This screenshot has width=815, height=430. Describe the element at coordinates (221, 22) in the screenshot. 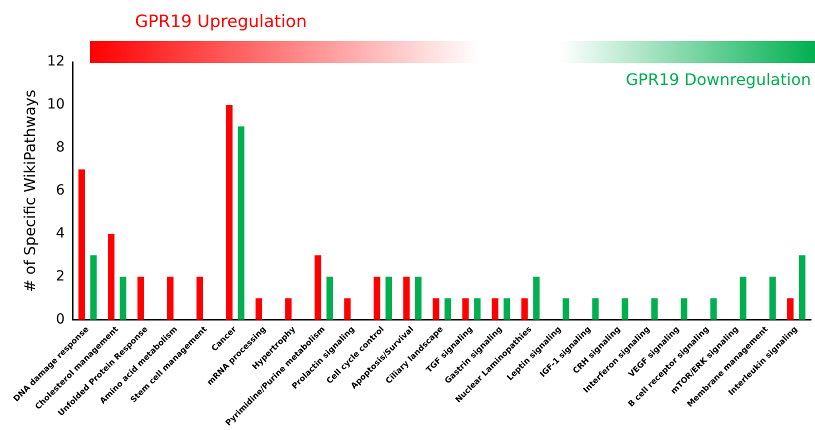

I see `text: GPR19 Upregulation` at that location.